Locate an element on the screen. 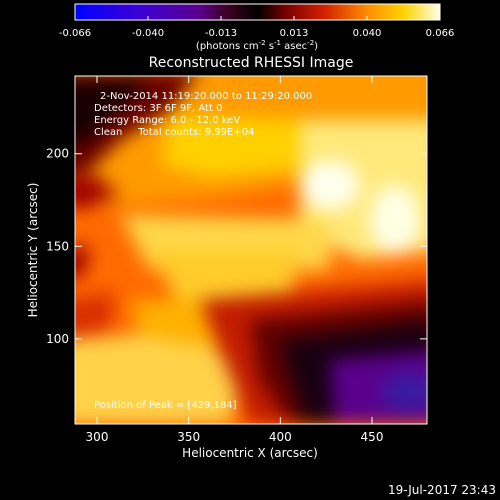 The width and height of the screenshot is (500, 500). colorbar-tick-label: -0.066 is located at coordinates (75, 33).